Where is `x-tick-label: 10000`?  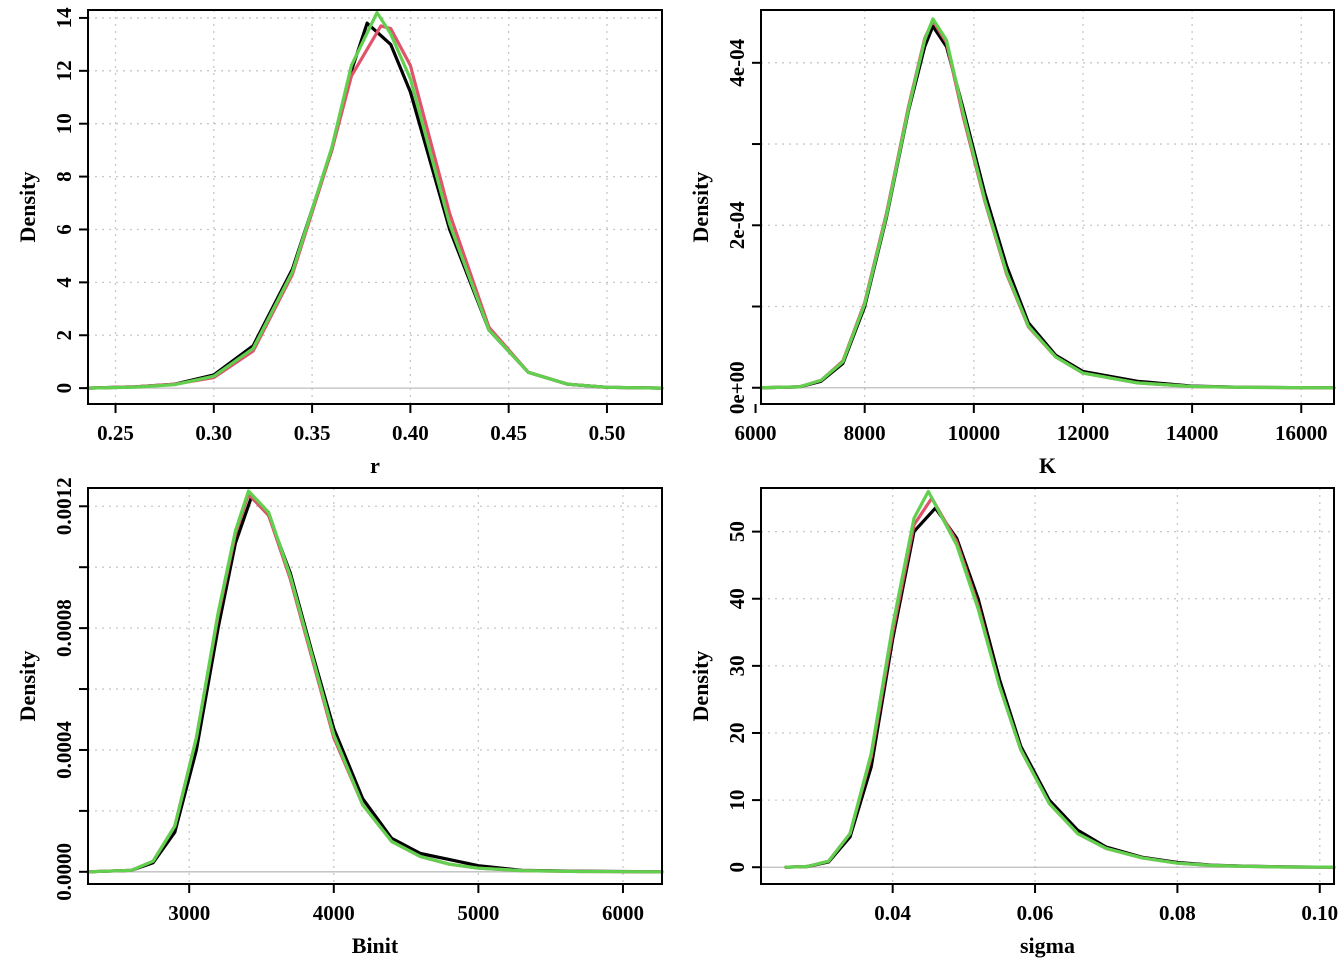
x-tick-label: 10000 is located at coordinates (974, 433).